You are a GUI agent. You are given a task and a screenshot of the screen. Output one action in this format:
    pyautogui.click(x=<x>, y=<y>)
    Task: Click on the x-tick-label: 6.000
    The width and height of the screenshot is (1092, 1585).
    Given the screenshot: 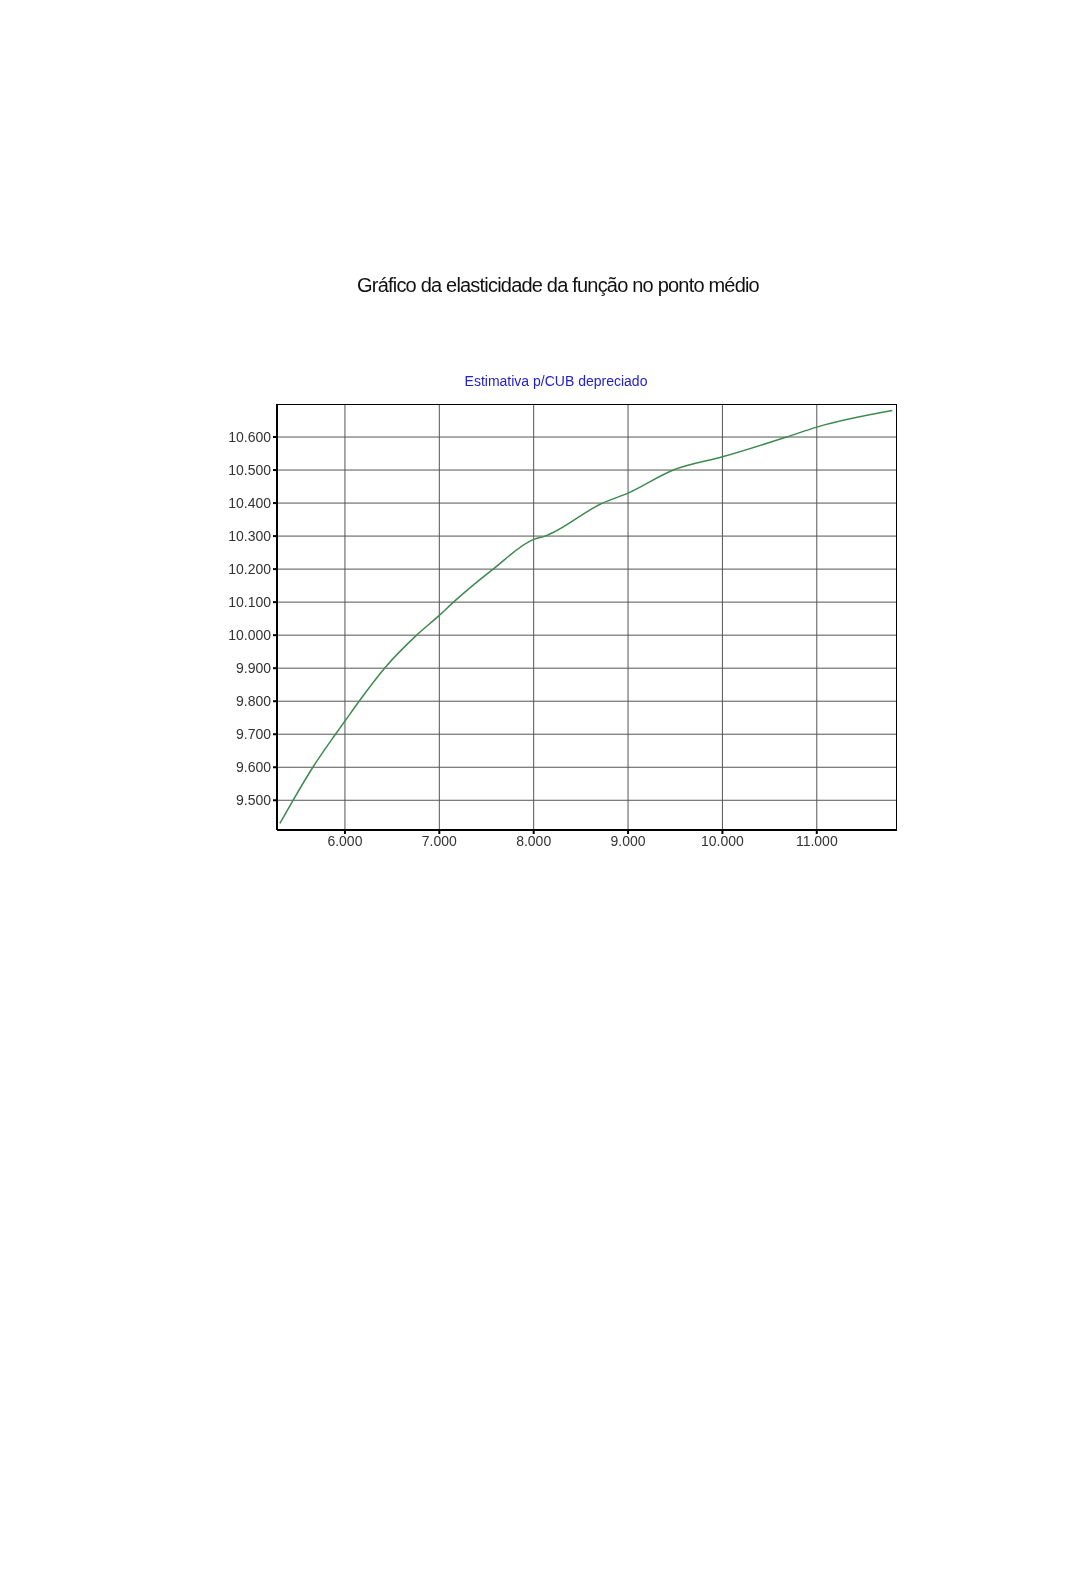 What is the action you would take?
    pyautogui.click(x=345, y=840)
    